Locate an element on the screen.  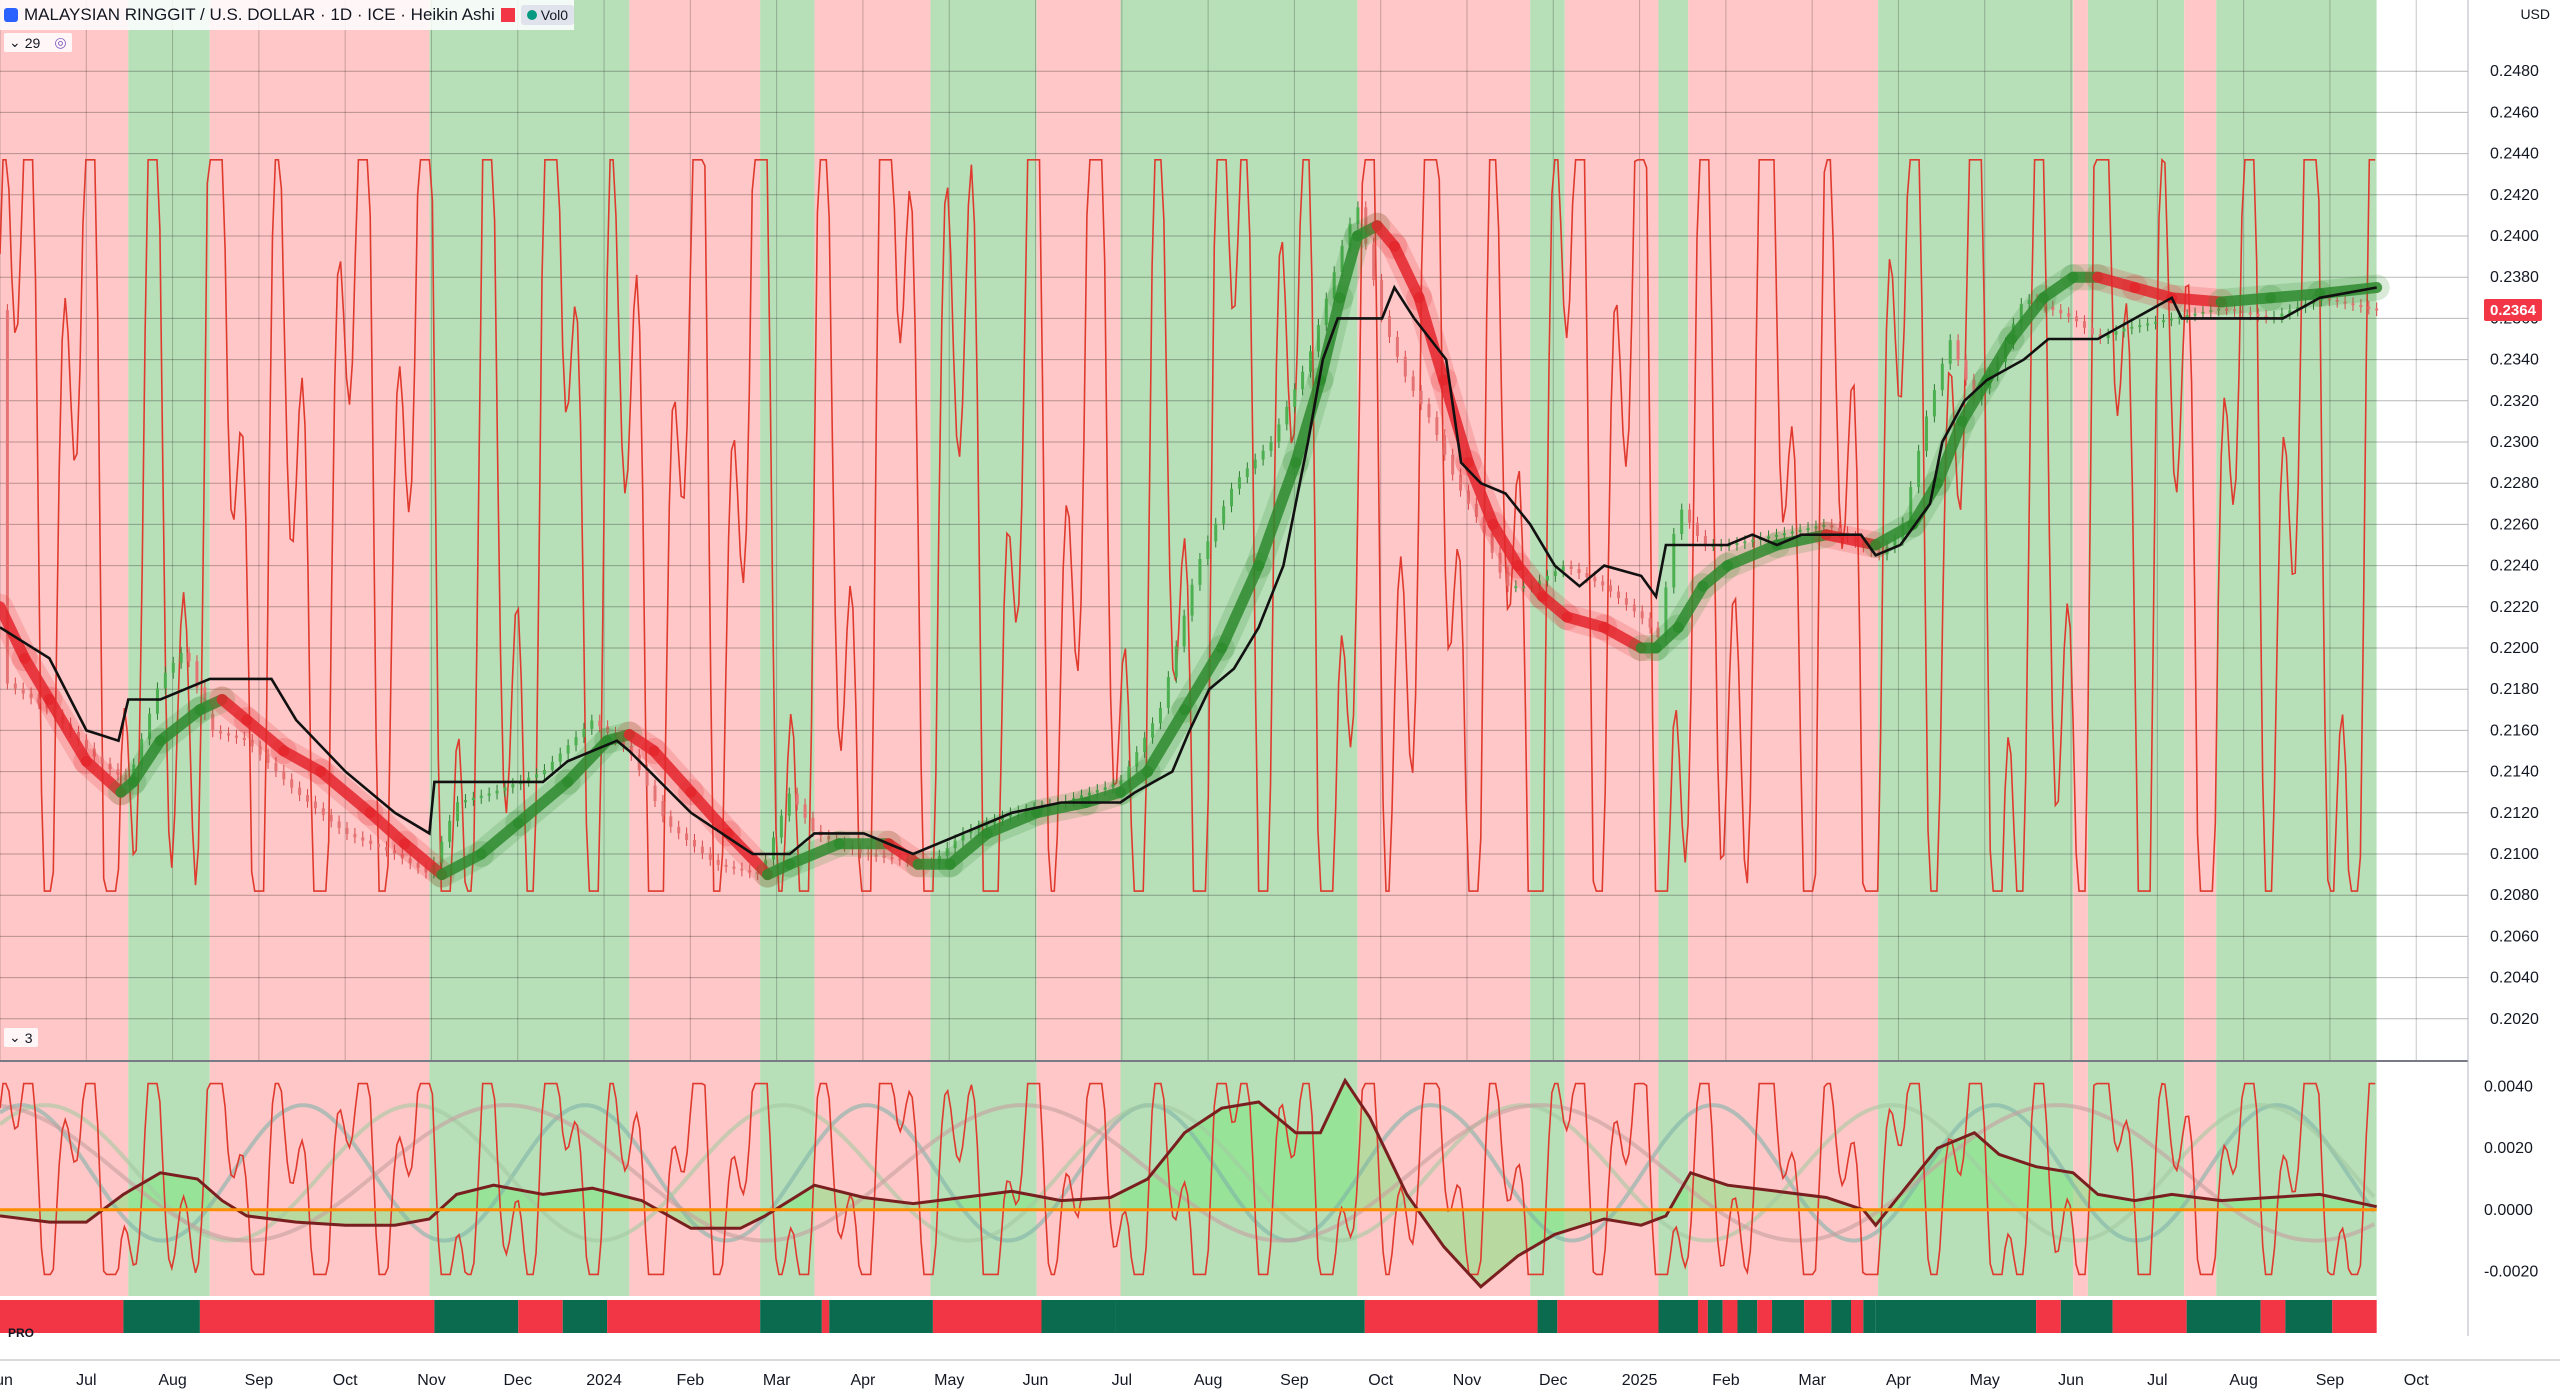
price-tick-label: 0.2260 is located at coordinates (2514, 524).